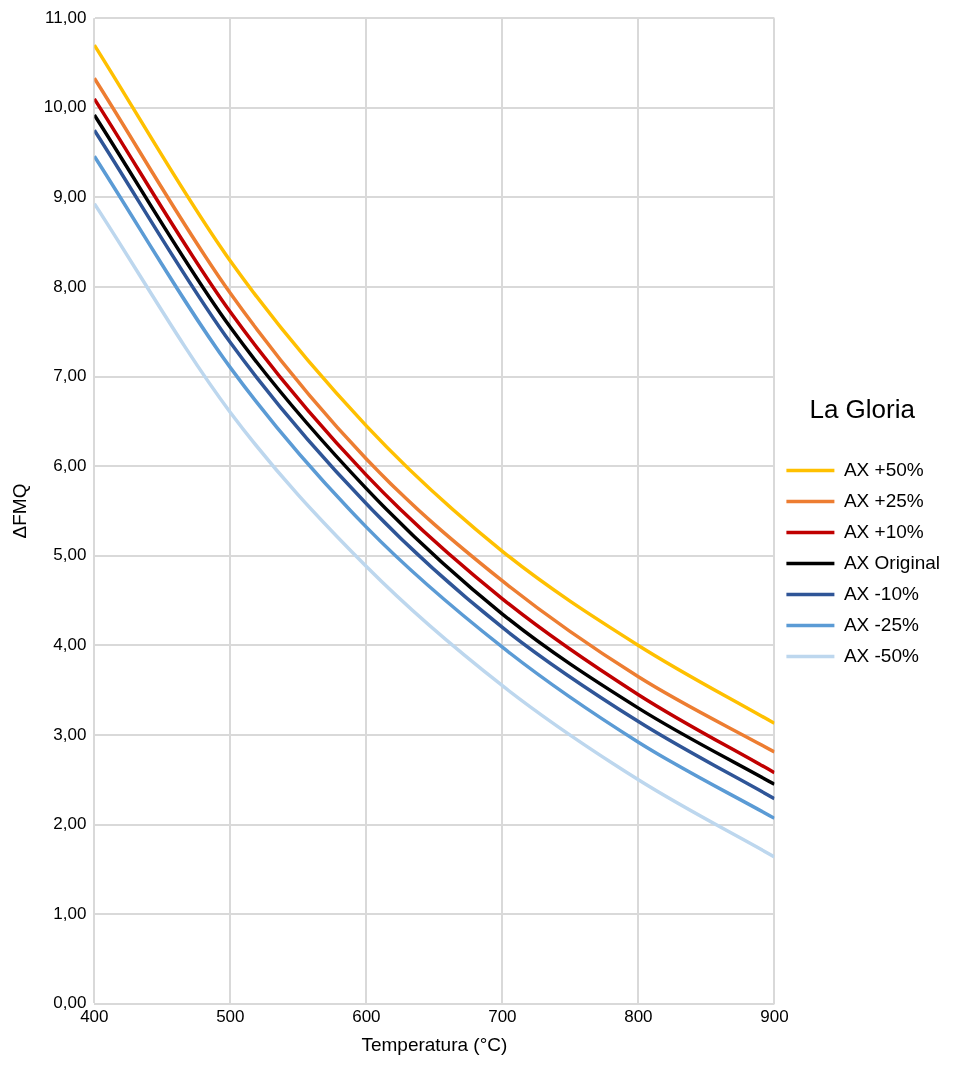 The height and width of the screenshot is (1066, 964). I want to click on y-axis-title: ΔFMQ, so click(19, 511).